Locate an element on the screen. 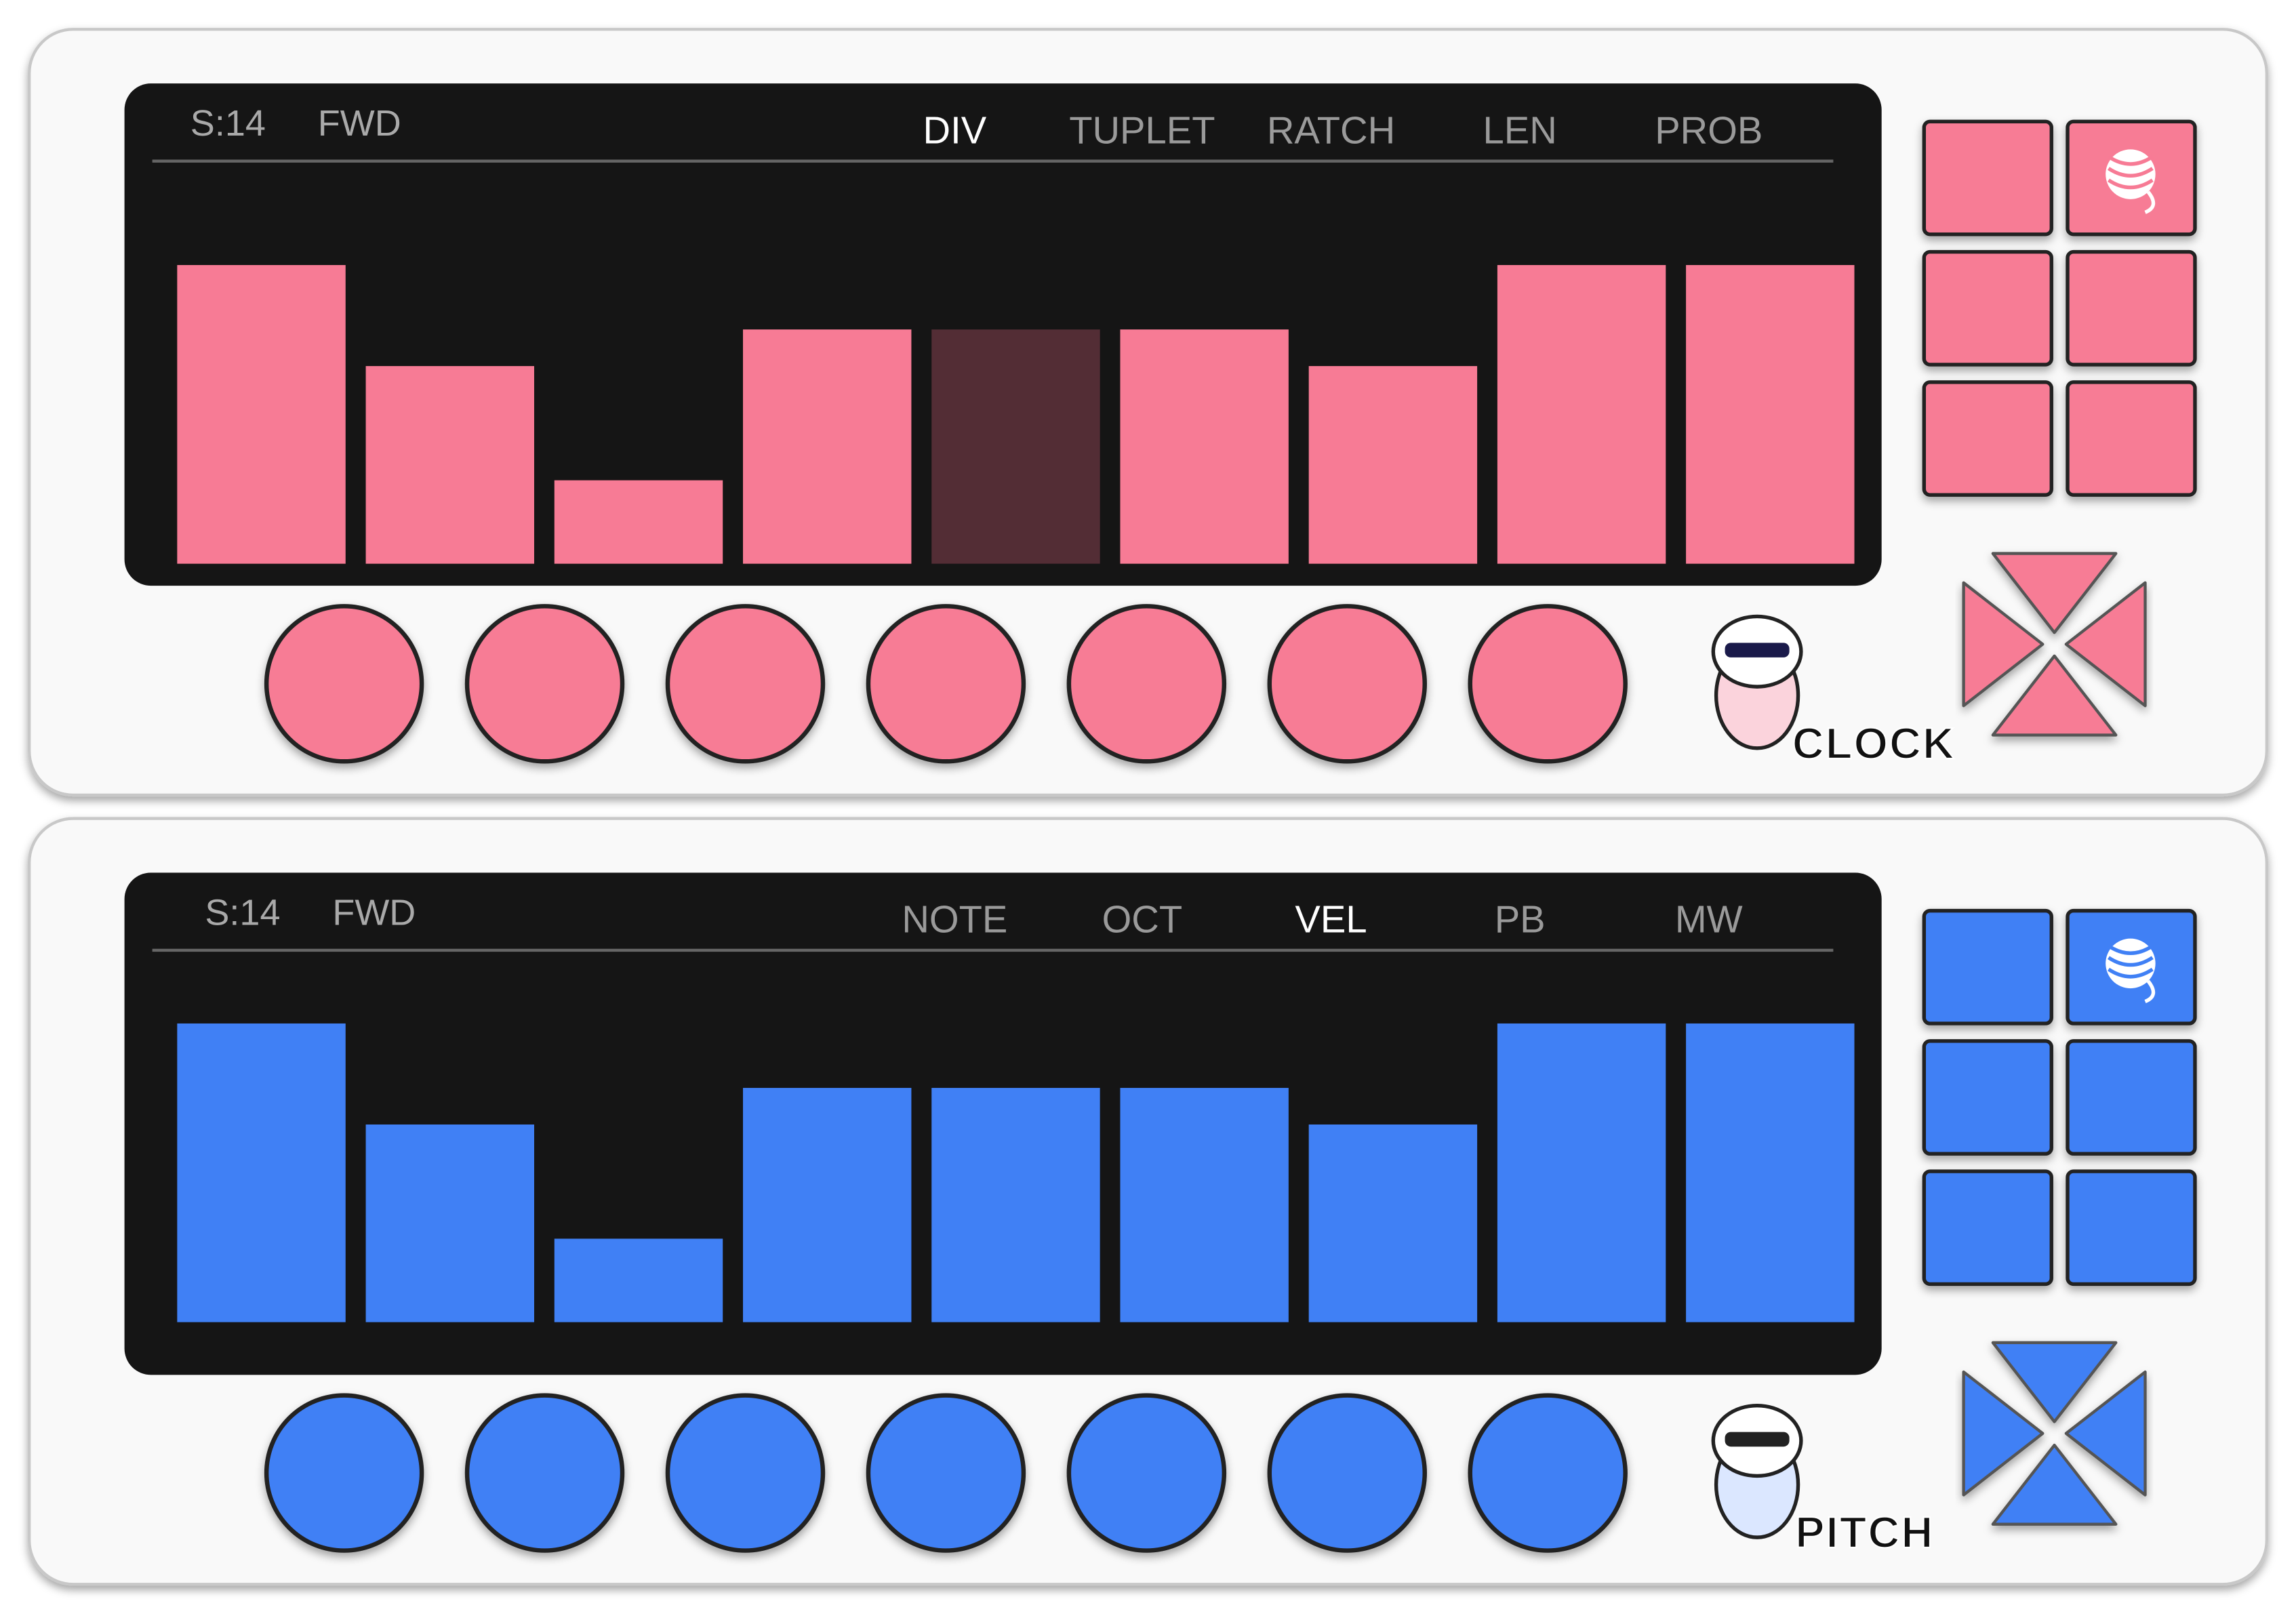 This screenshot has width=2296, height=1620. param-tab: RATCH is located at coordinates (1331, 129).